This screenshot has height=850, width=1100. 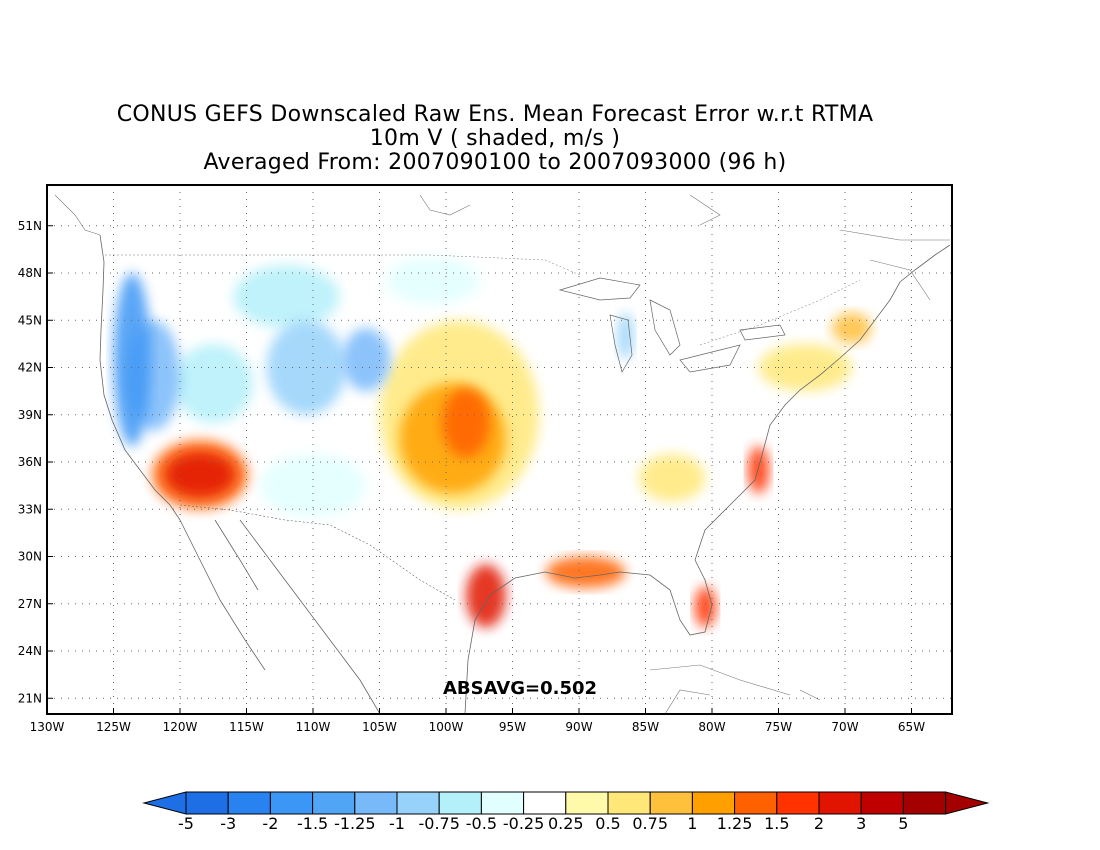 What do you see at coordinates (735, 689) in the screenshot?
I see `caribbean-coast` at bounding box center [735, 689].